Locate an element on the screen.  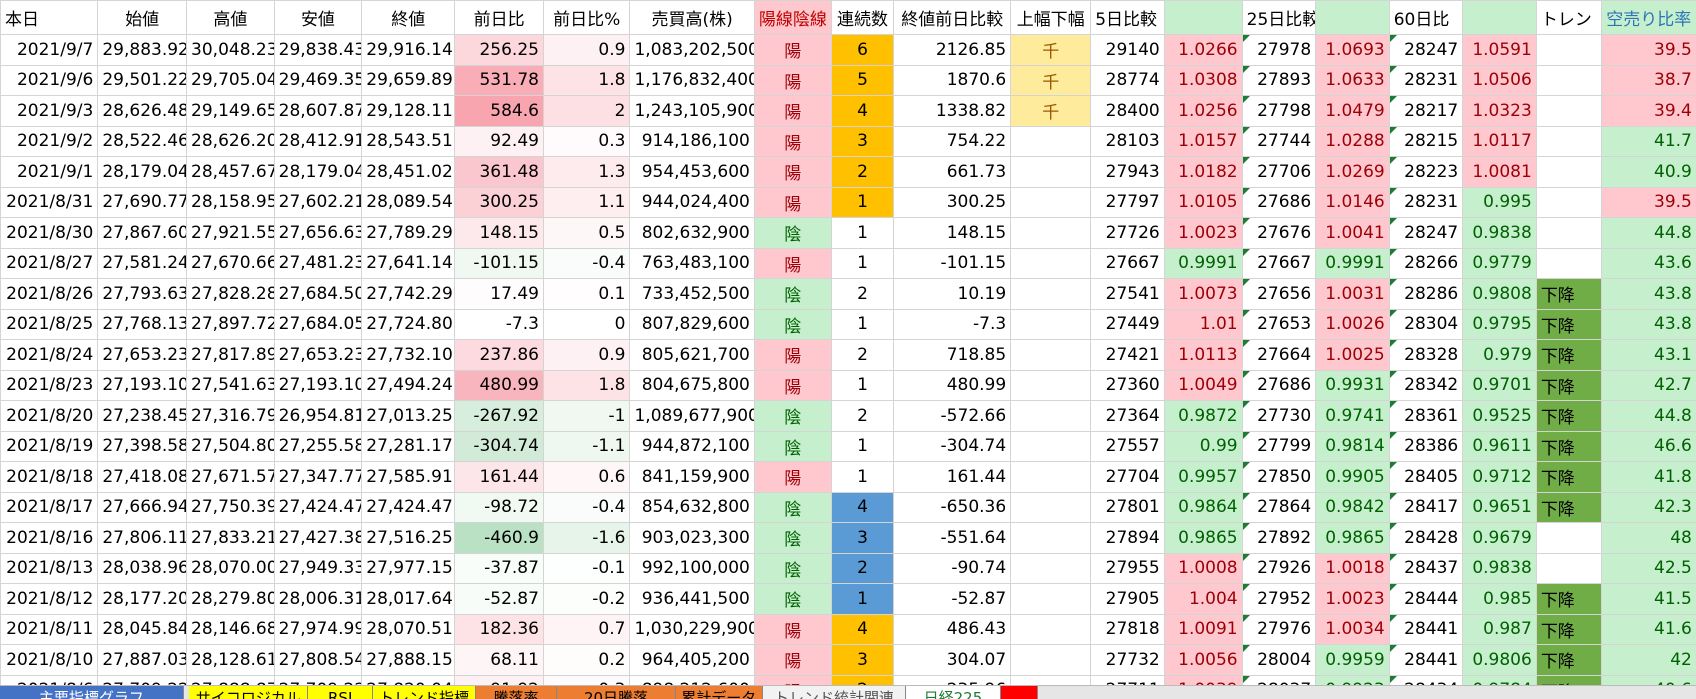
cell: 0 is located at coordinates (586, 324).